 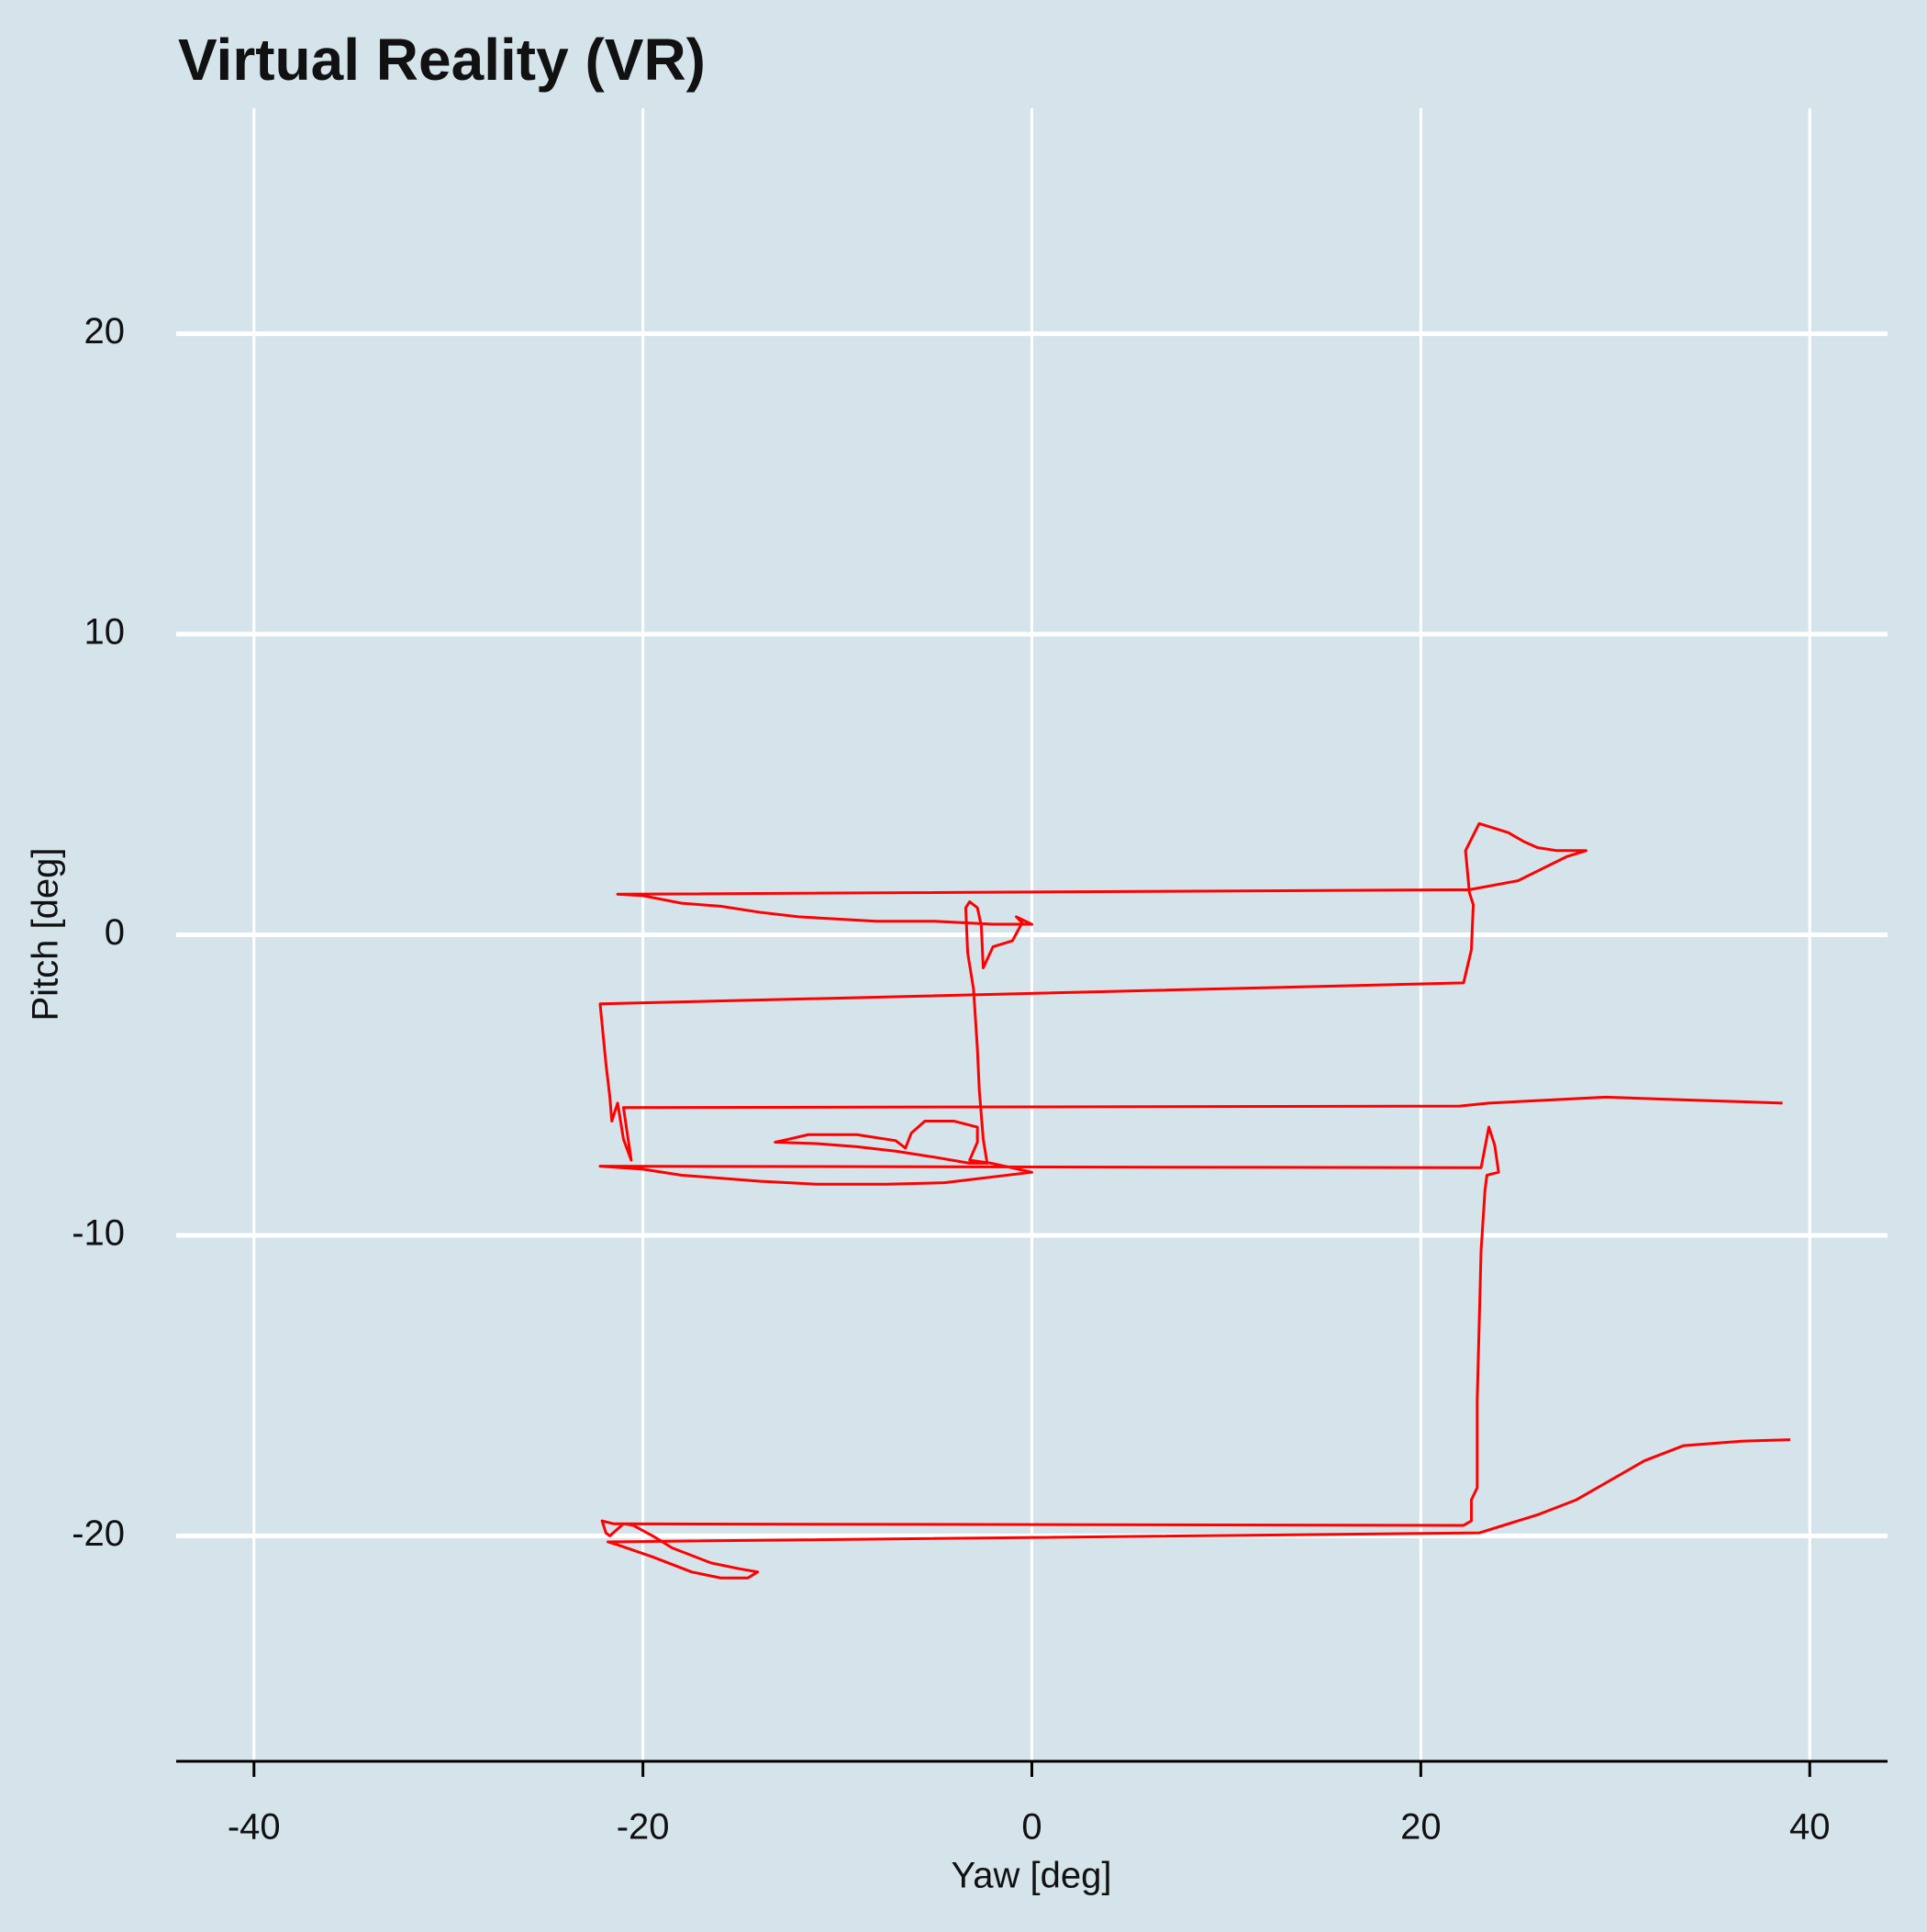 I want to click on y-tick-label: 10, so click(x=105, y=632).